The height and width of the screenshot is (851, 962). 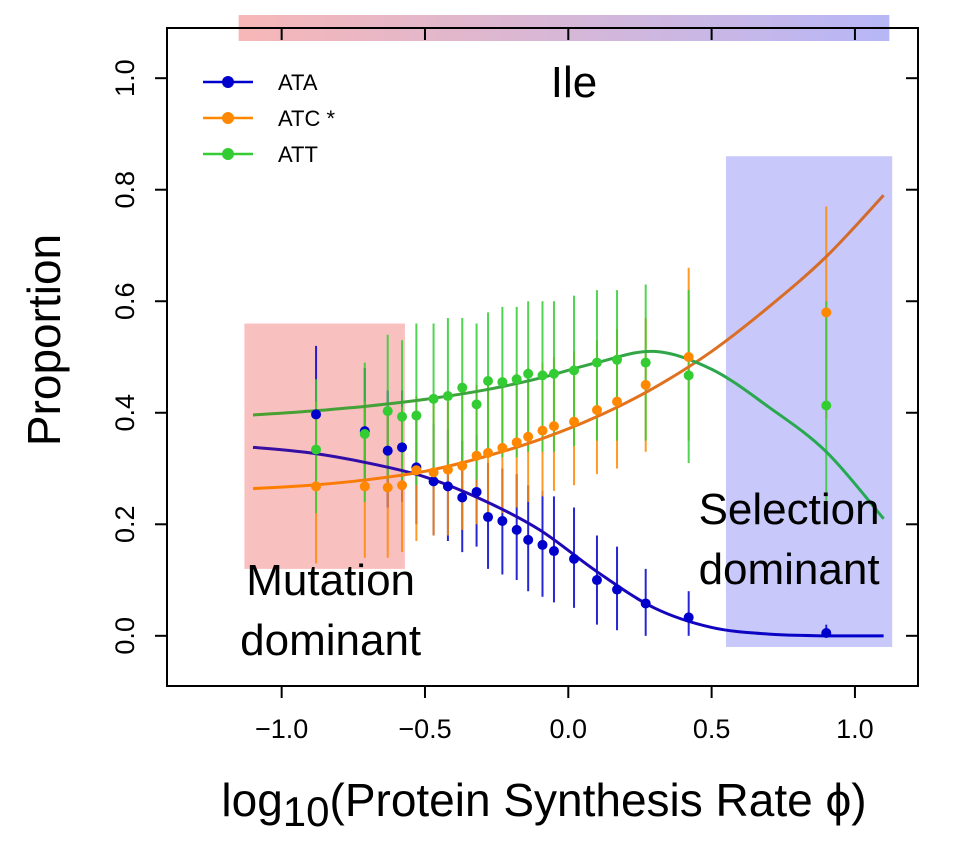 I want to click on x-tick-label: 1.0, so click(x=855, y=729).